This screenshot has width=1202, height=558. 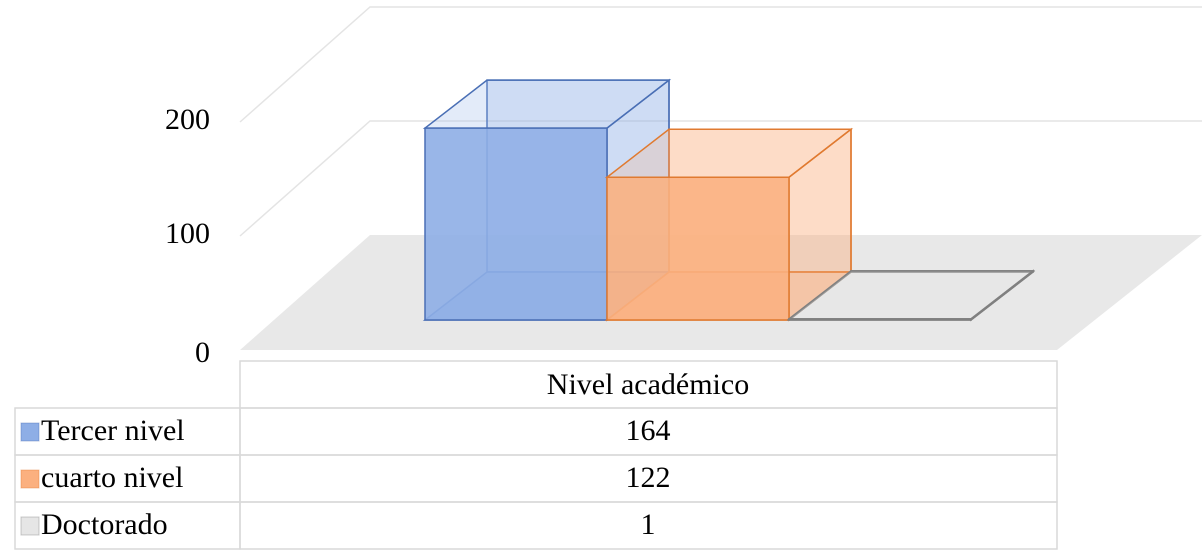 What do you see at coordinates (187, 233) in the screenshot?
I see `y-tick-label: 100` at bounding box center [187, 233].